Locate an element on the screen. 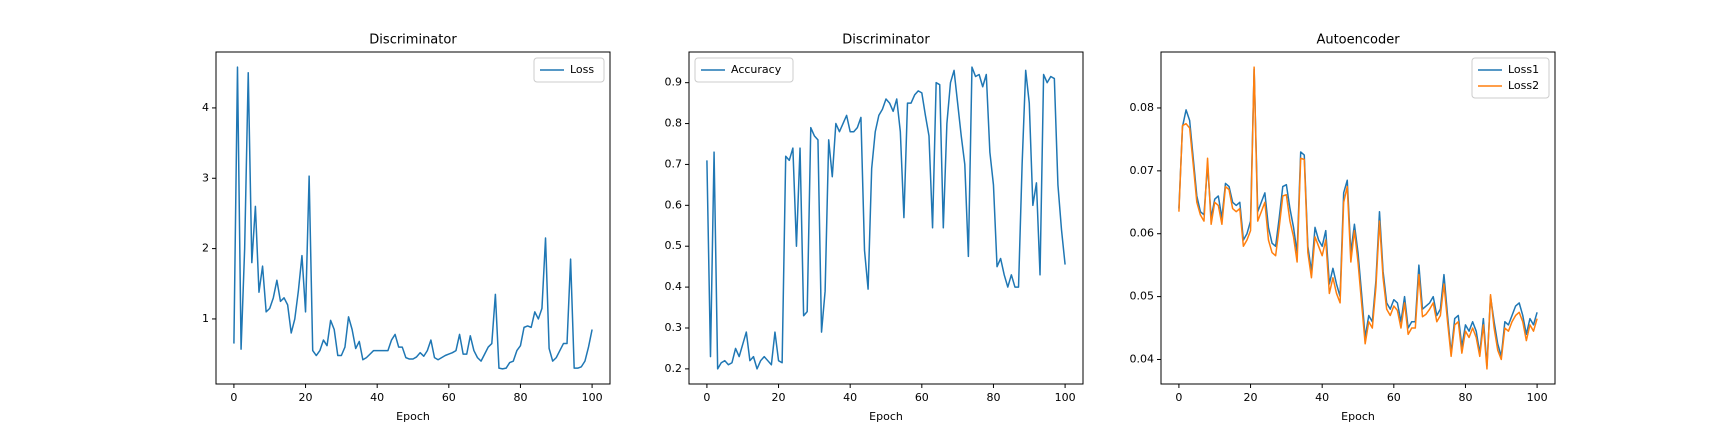  y-tick-label: 0.6 is located at coordinates (674, 204).